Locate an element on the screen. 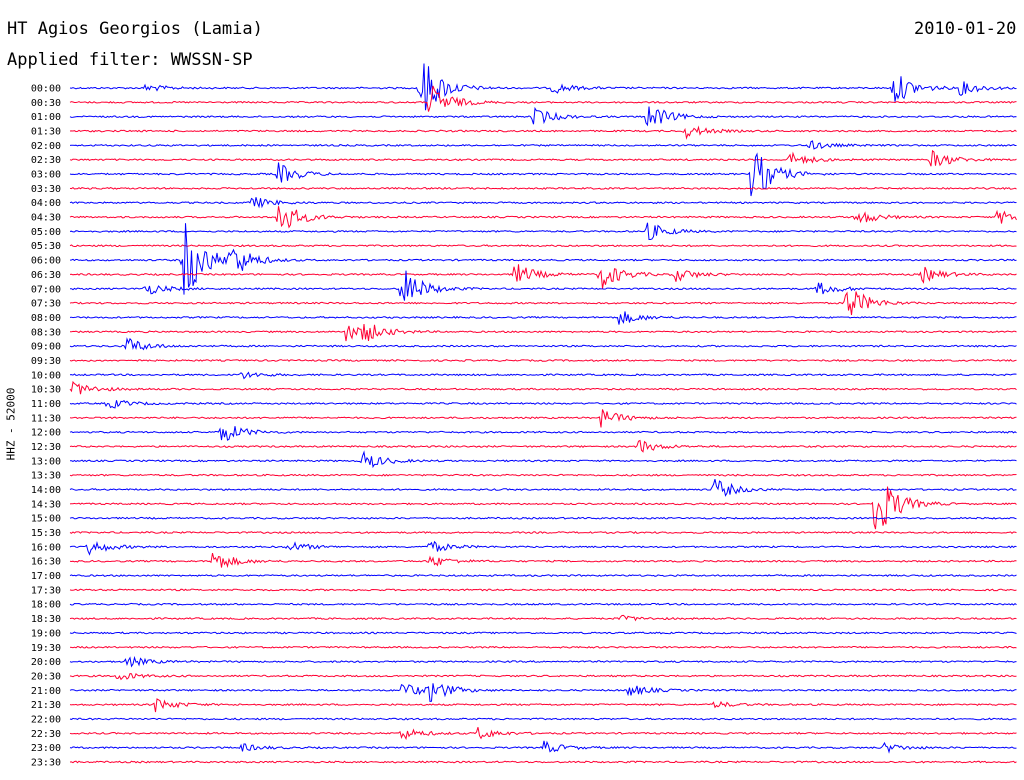 This screenshot has height=780, width=1024. row-time-label: 12:30 is located at coordinates (46, 447).